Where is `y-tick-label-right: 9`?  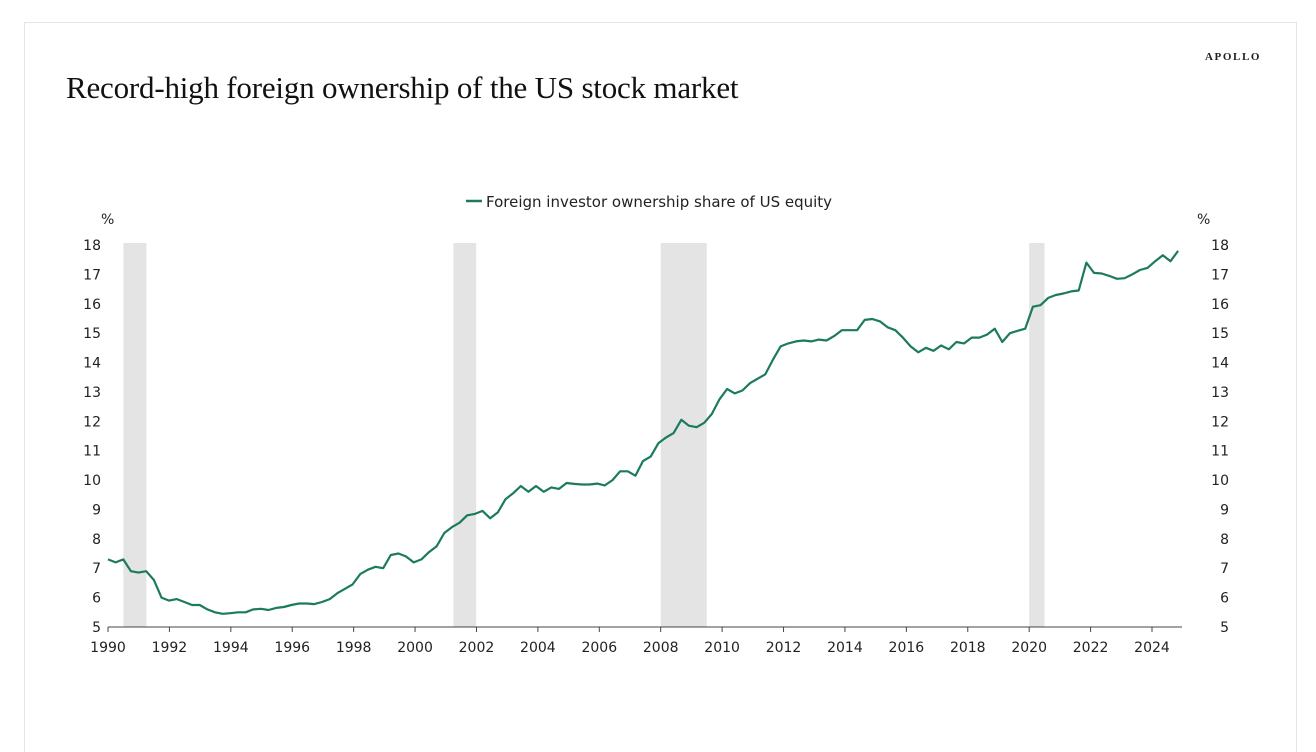
y-tick-label-right: 9 is located at coordinates (1224, 510).